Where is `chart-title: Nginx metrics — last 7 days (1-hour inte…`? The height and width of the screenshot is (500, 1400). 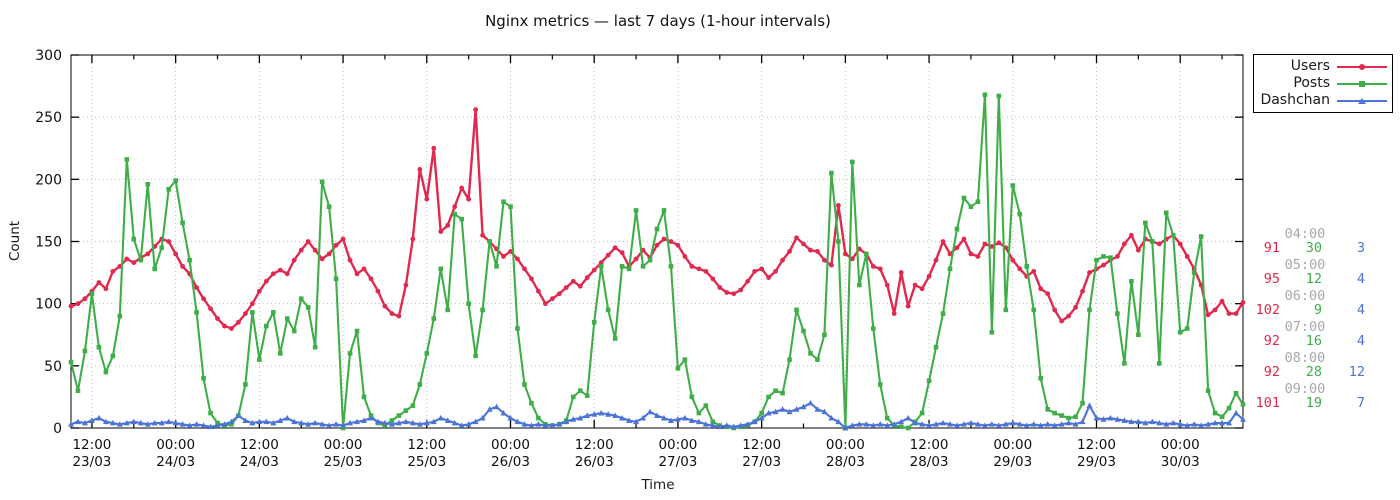 chart-title: Nginx metrics — last 7 days (1-hour inte… is located at coordinates (658, 21).